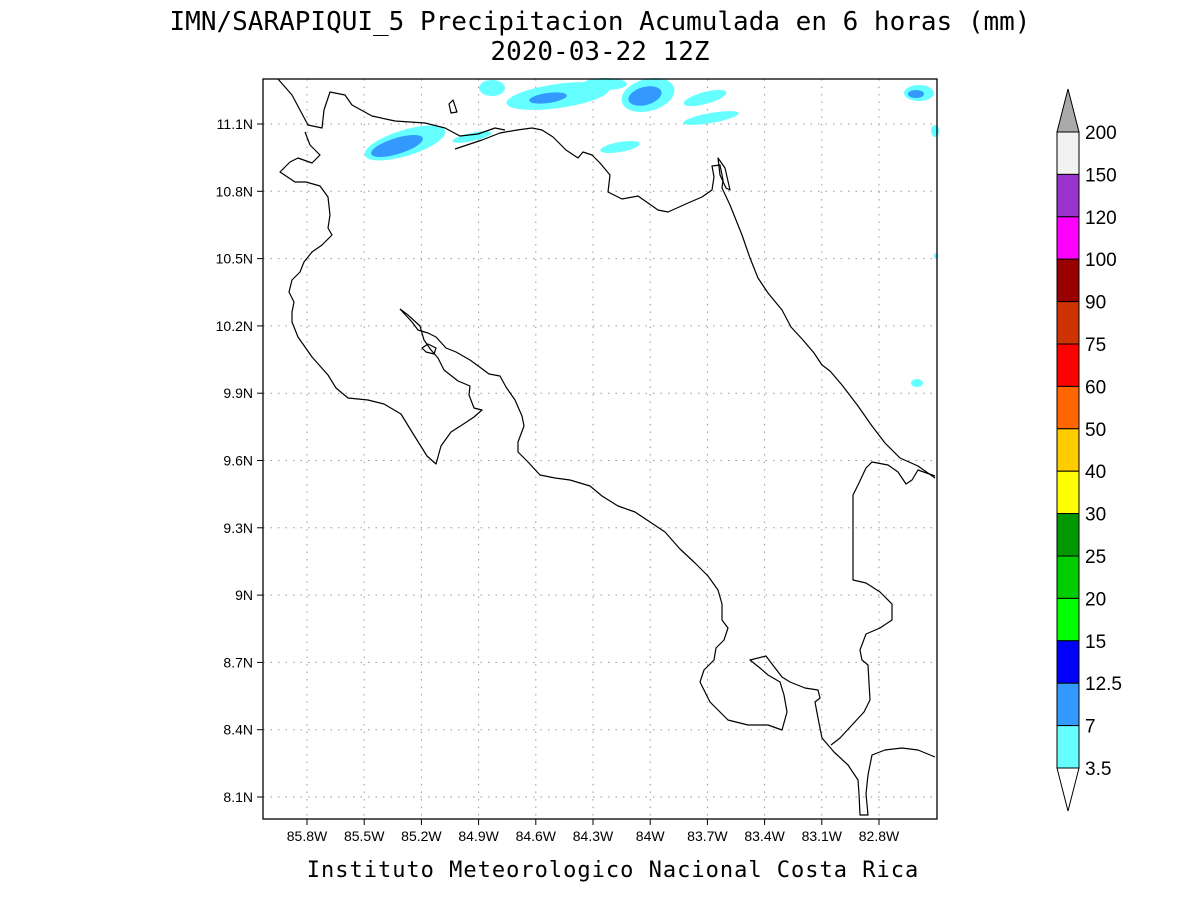  Describe the element at coordinates (234, 191) in the screenshot. I see `lat-tick-label: 10.8N` at that location.